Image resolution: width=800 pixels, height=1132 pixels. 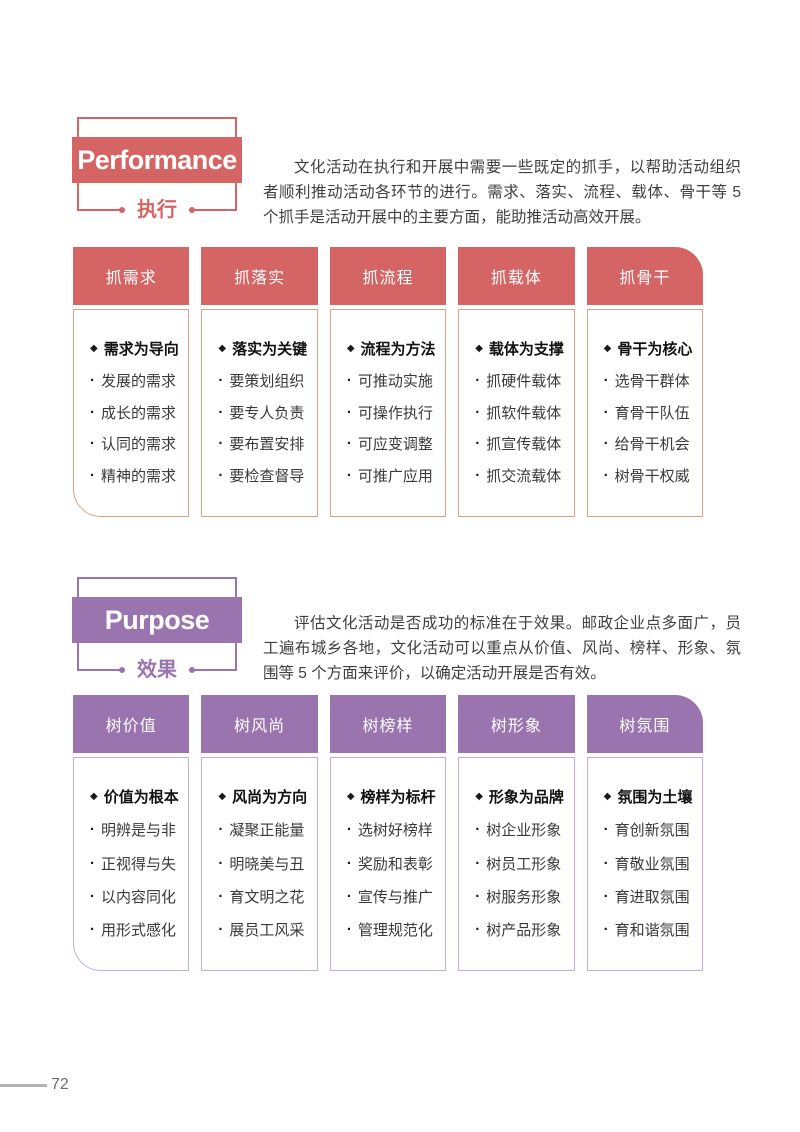 I want to click on section-title-block: Performance 执行, so click(x=157, y=171).